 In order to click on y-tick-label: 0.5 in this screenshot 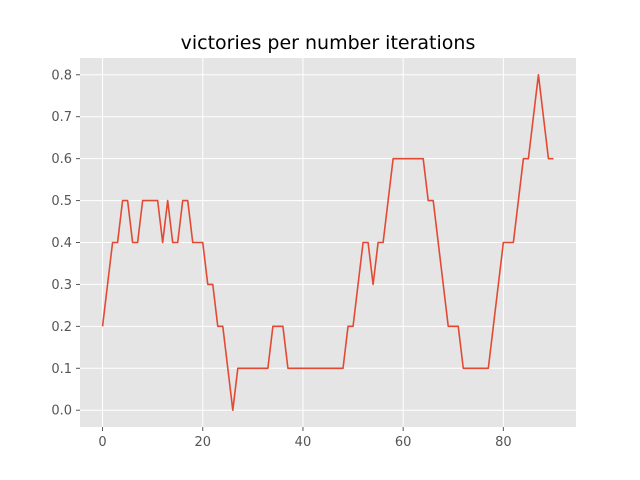, I will do `click(61, 201)`.